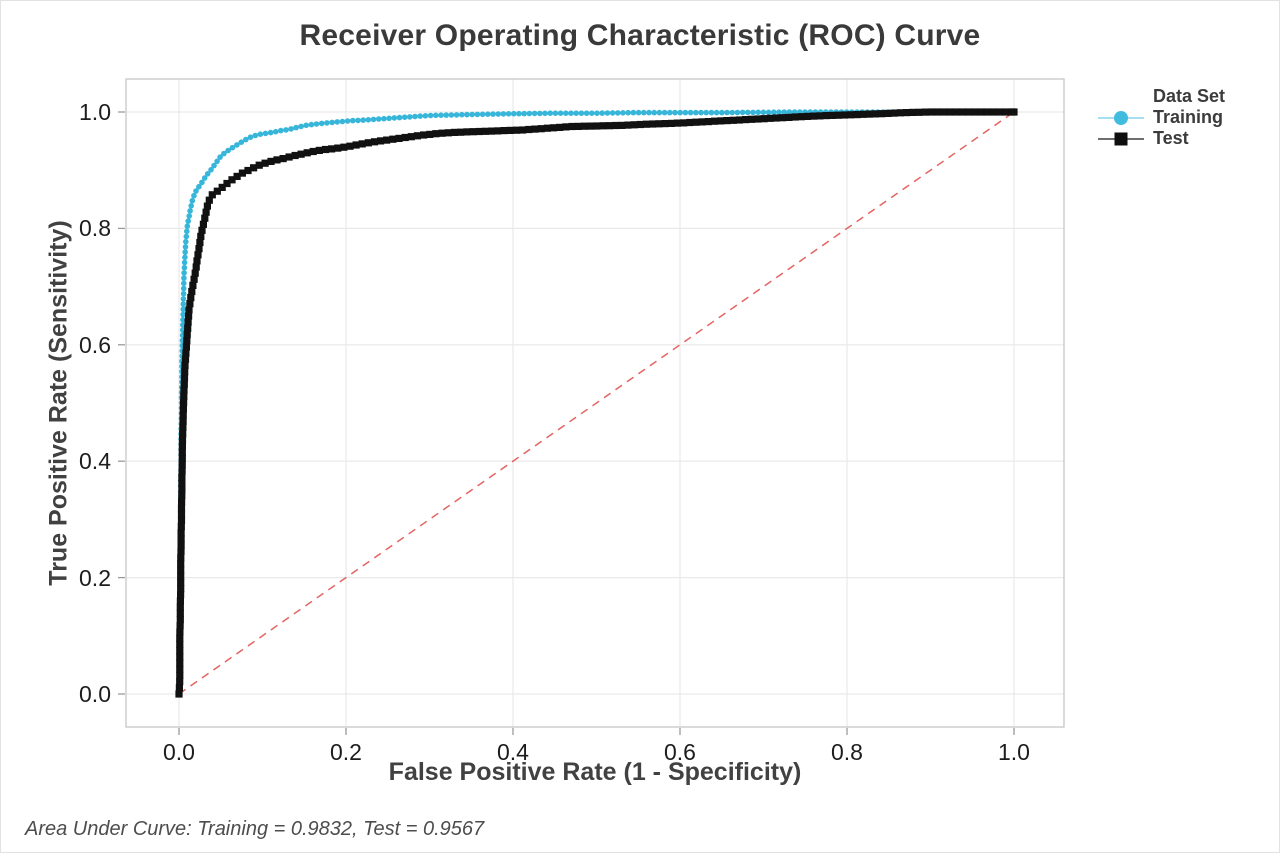  Describe the element at coordinates (595, 772) in the screenshot. I see `x-axis-title: False Positive Rate (1 - Specificity)` at that location.